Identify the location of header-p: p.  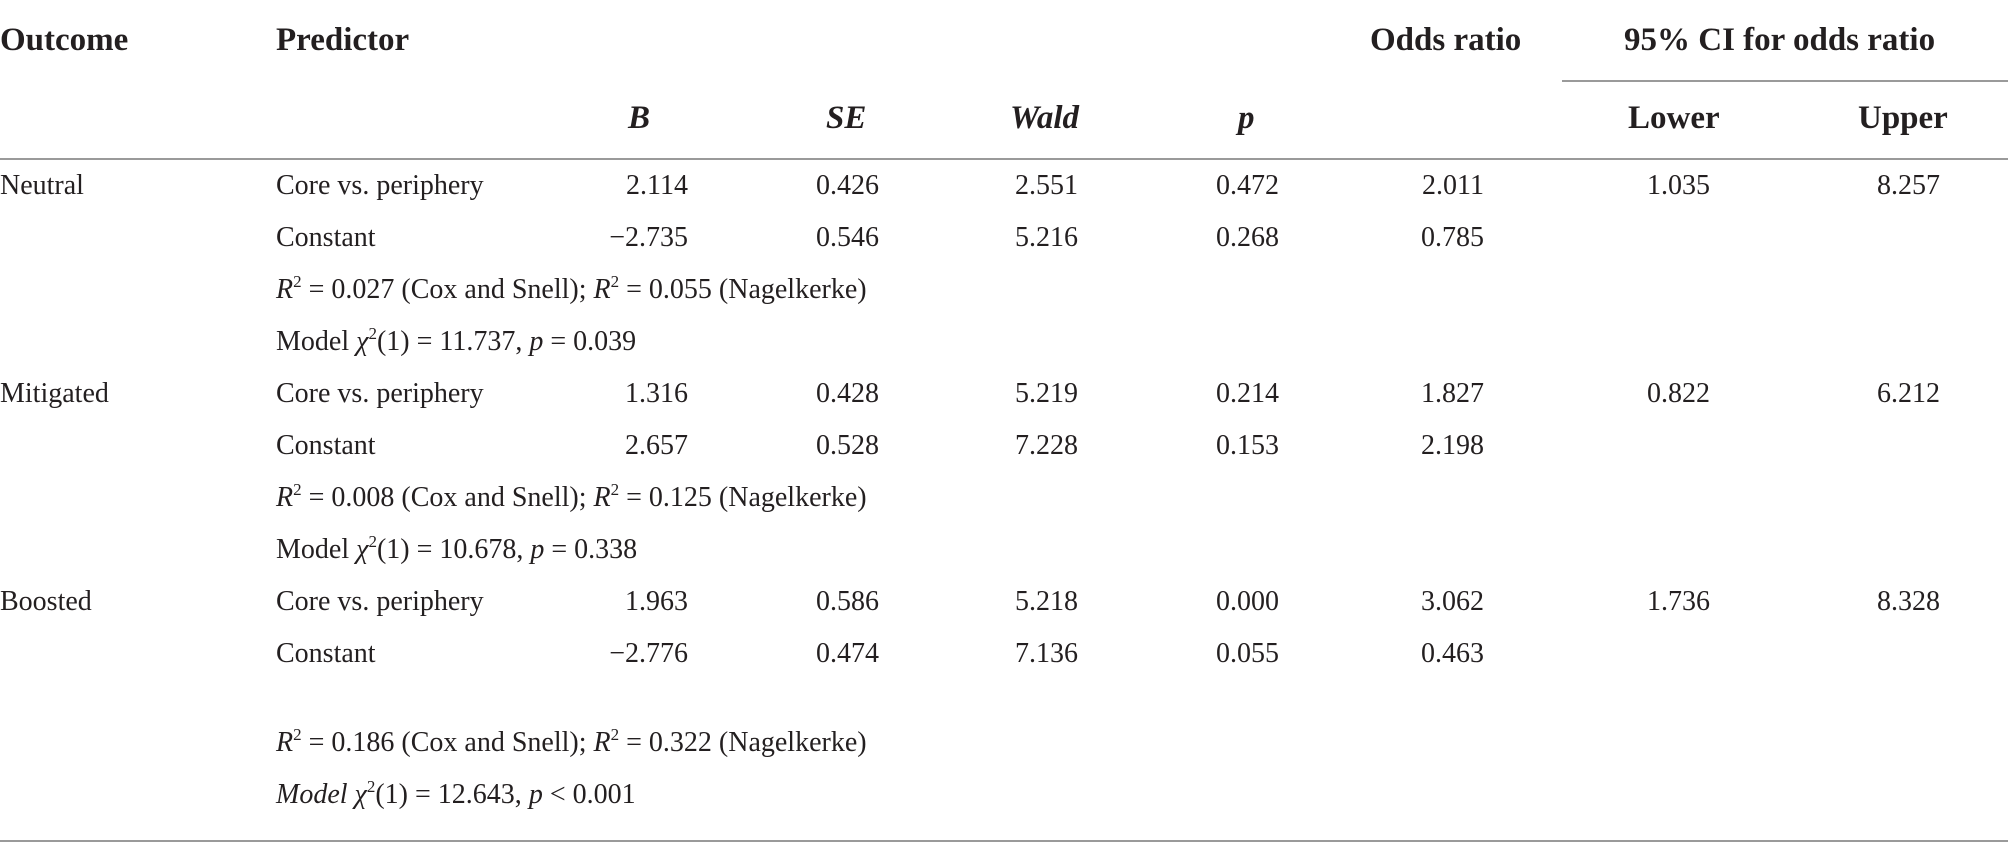
(1246, 118).